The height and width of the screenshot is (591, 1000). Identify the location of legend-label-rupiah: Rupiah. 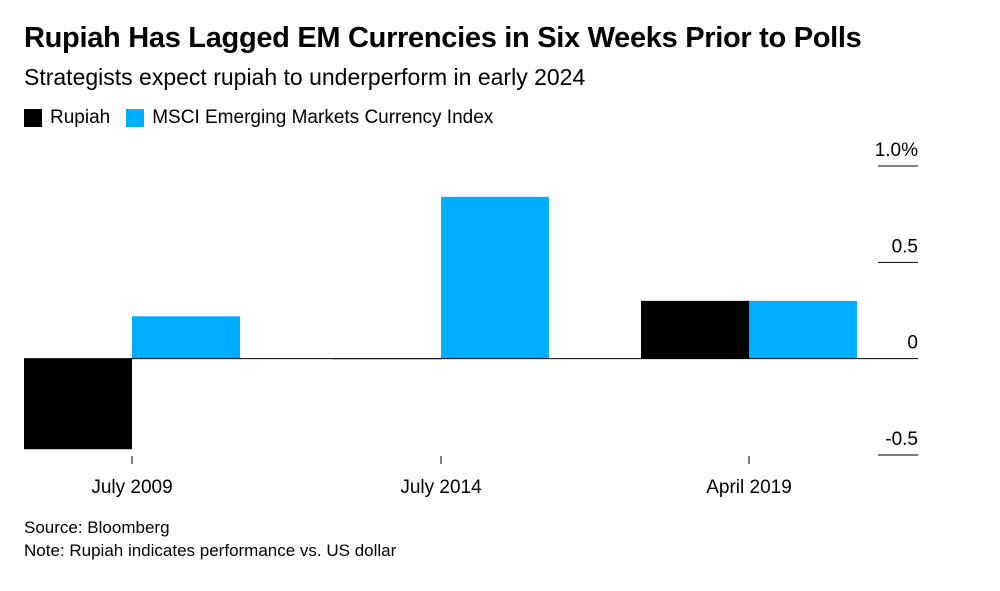
(80, 117).